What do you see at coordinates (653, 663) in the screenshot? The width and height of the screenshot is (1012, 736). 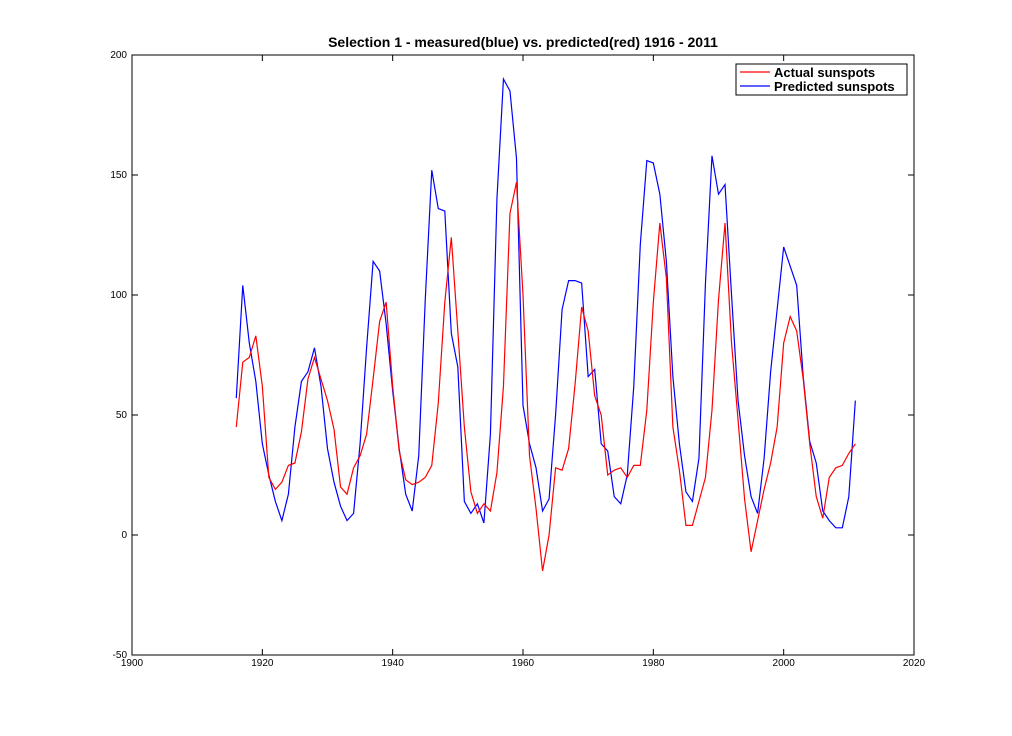 I see `x-tick-label: 1980` at bounding box center [653, 663].